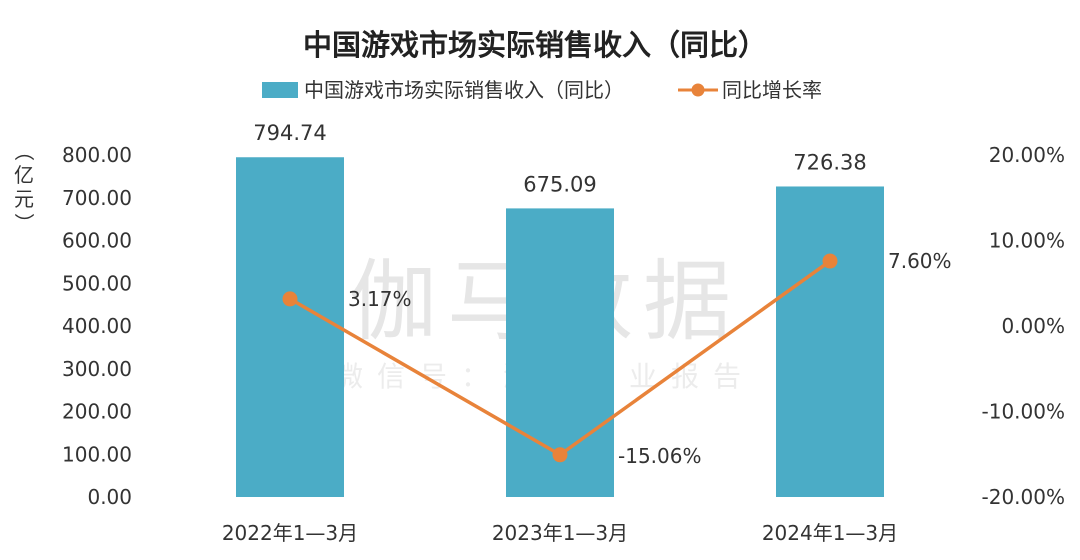 The image size is (1080, 560). I want to click on y-left-tick: 700.00, so click(97, 198).